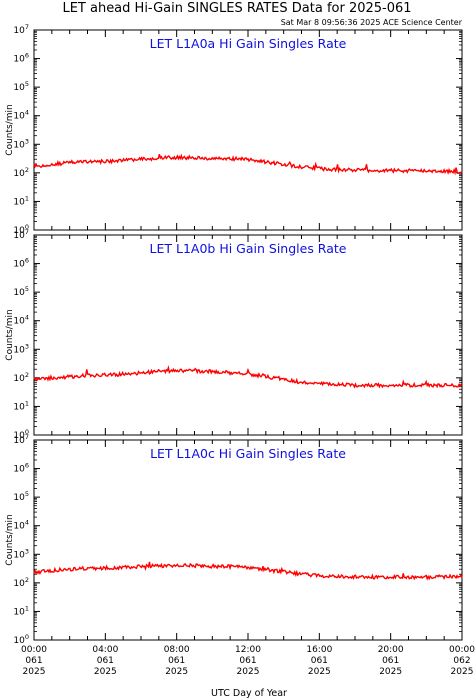 This screenshot has height=700, width=475. What do you see at coordinates (248, 43) in the screenshot?
I see `panel-title: LET L1A0a Hi Gain Singles Rate` at bounding box center [248, 43].